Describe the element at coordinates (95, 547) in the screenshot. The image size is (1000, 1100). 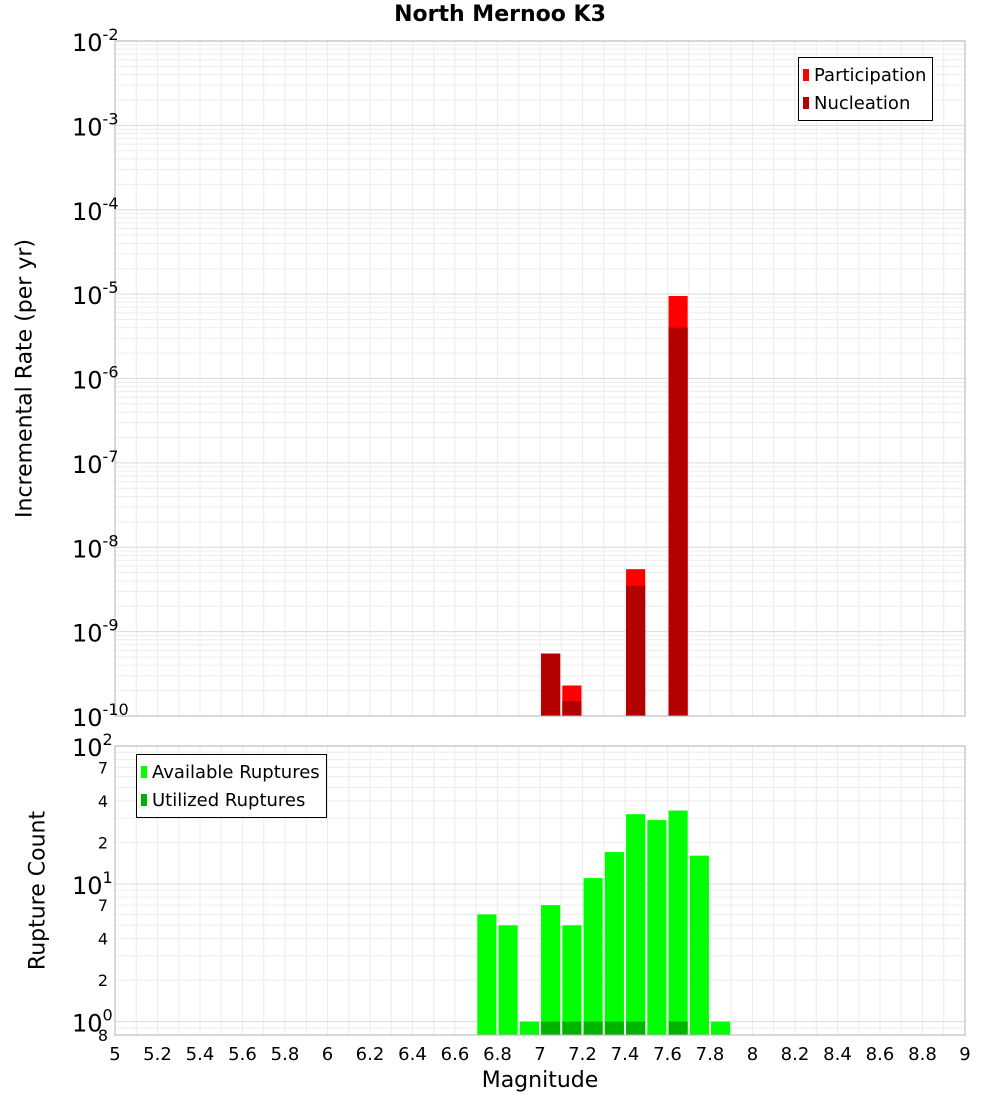
I see `top-y-tick-label: 10⁻⁸` at that location.